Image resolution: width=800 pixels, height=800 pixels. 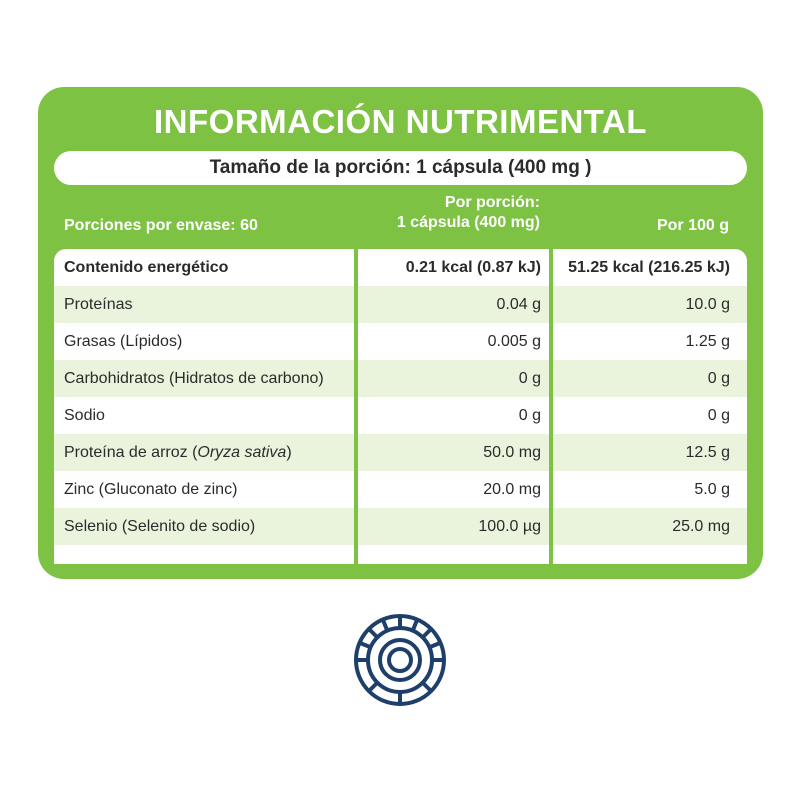 I want to click on nutrient-name-italic: Oryza sativa, so click(x=242, y=452).